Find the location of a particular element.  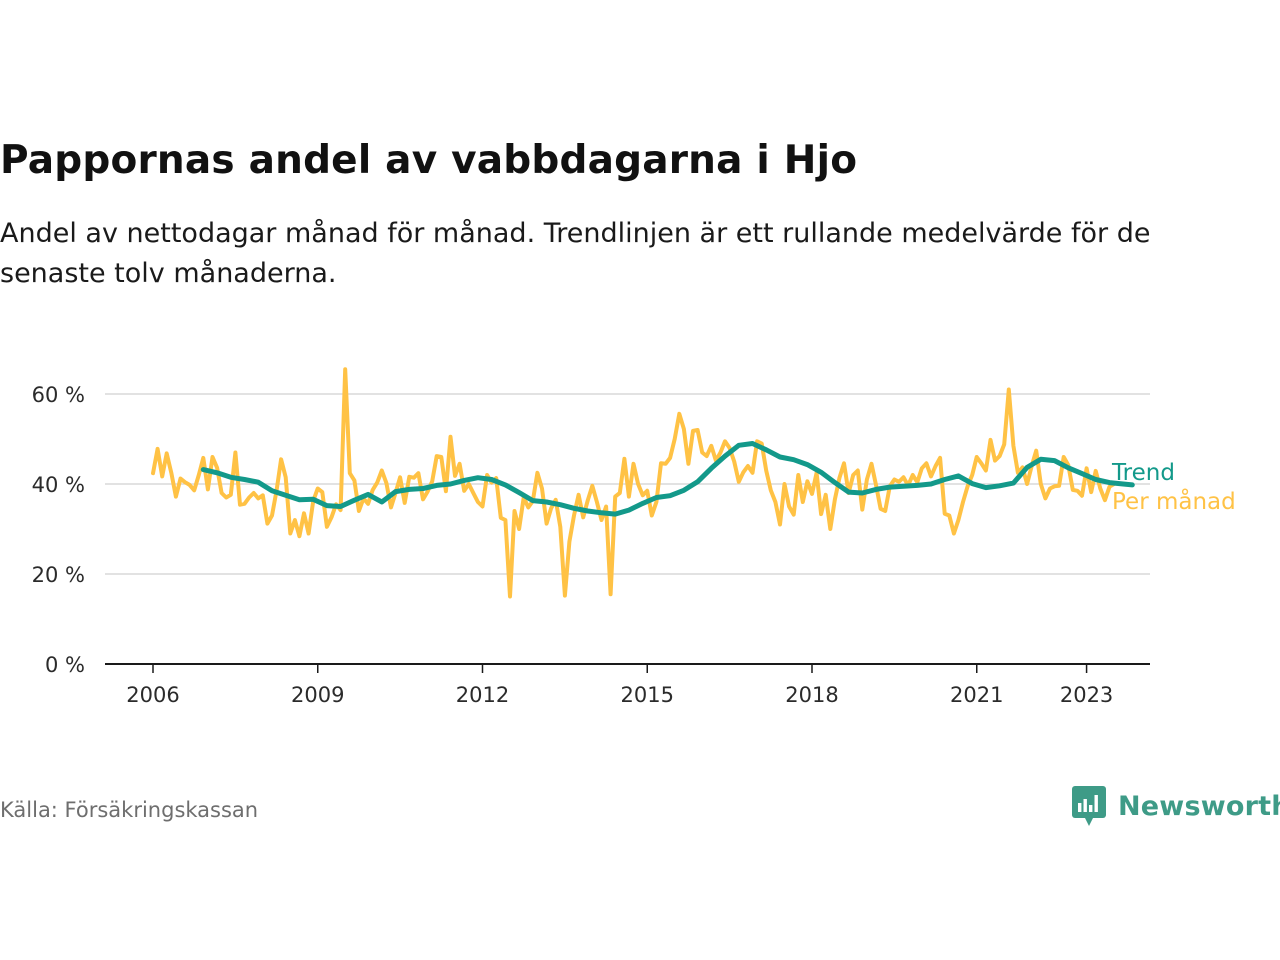

source-note: Källa: Försäkringskassan is located at coordinates (129, 810).